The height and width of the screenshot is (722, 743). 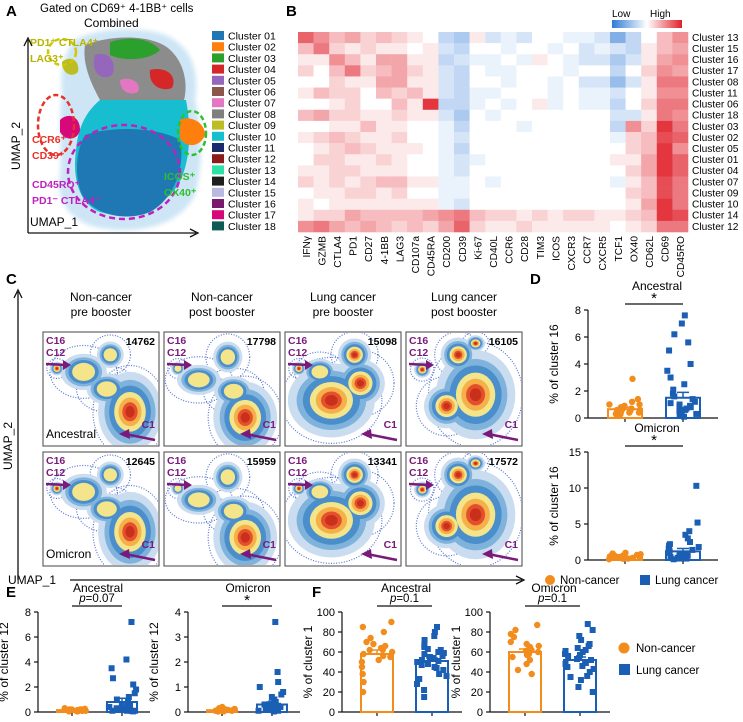 What do you see at coordinates (382, 462) in the screenshot?
I see `umap-cell-count: 13341` at bounding box center [382, 462].